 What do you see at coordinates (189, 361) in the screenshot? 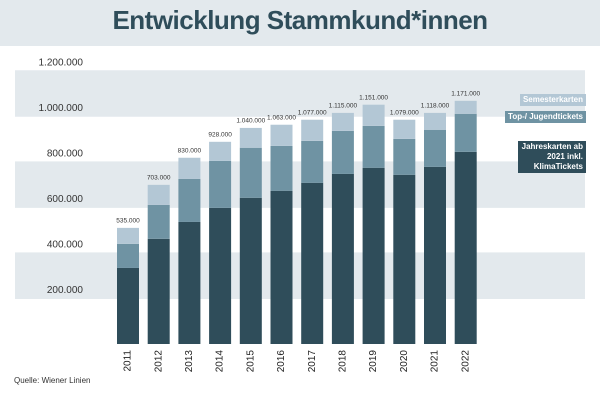
I see `x-tick-label: 2013` at bounding box center [189, 361].